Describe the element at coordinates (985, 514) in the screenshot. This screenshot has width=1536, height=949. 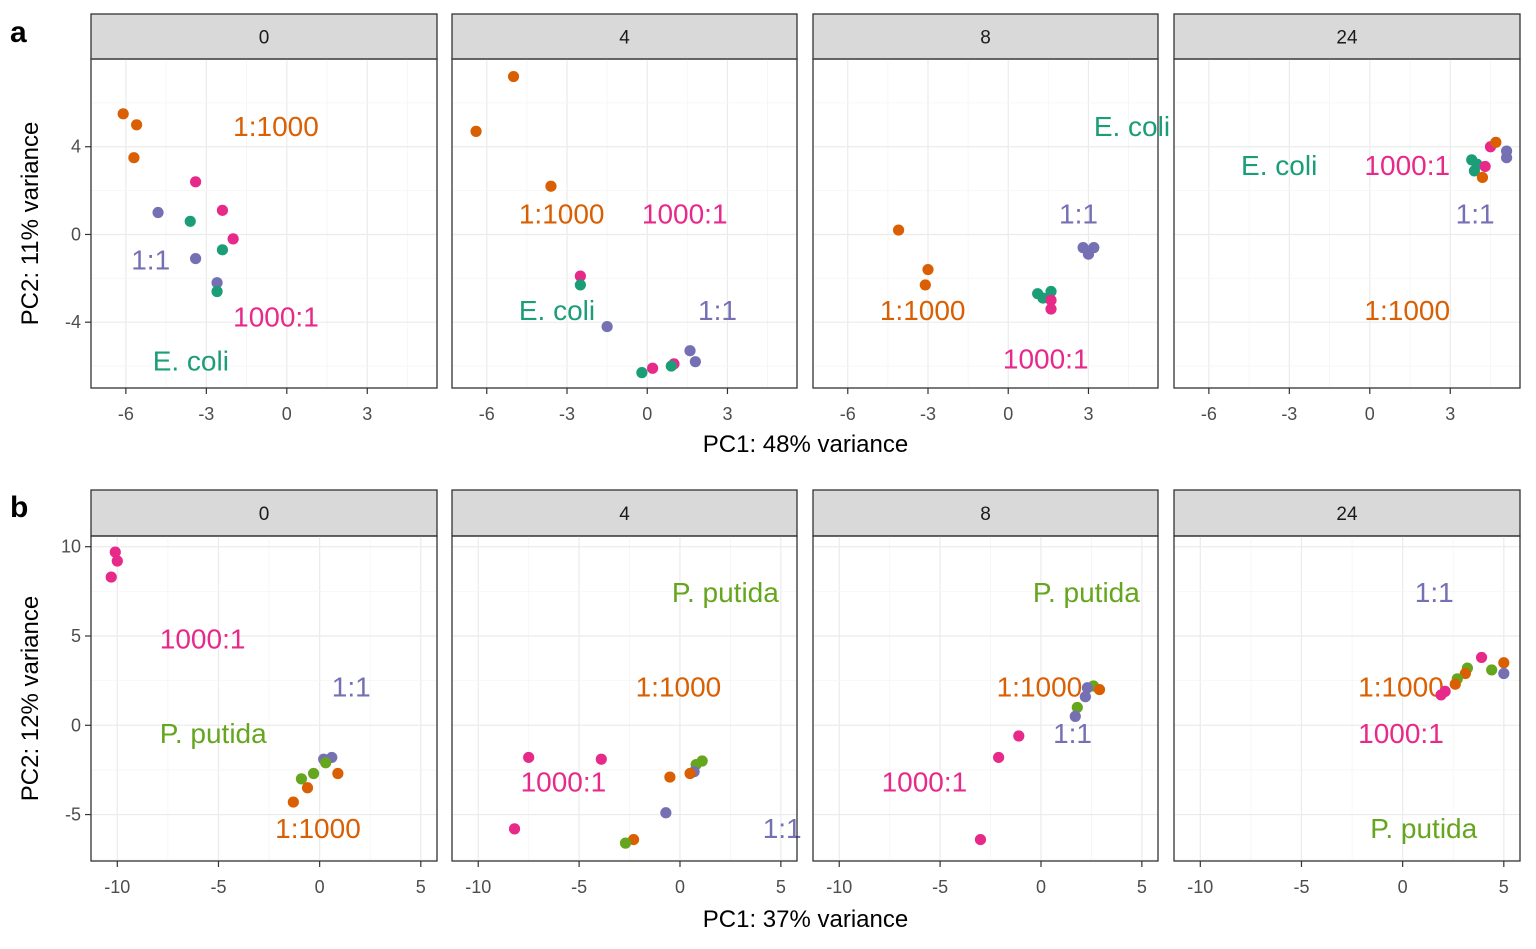
I see `facet-strip-label: 8` at that location.